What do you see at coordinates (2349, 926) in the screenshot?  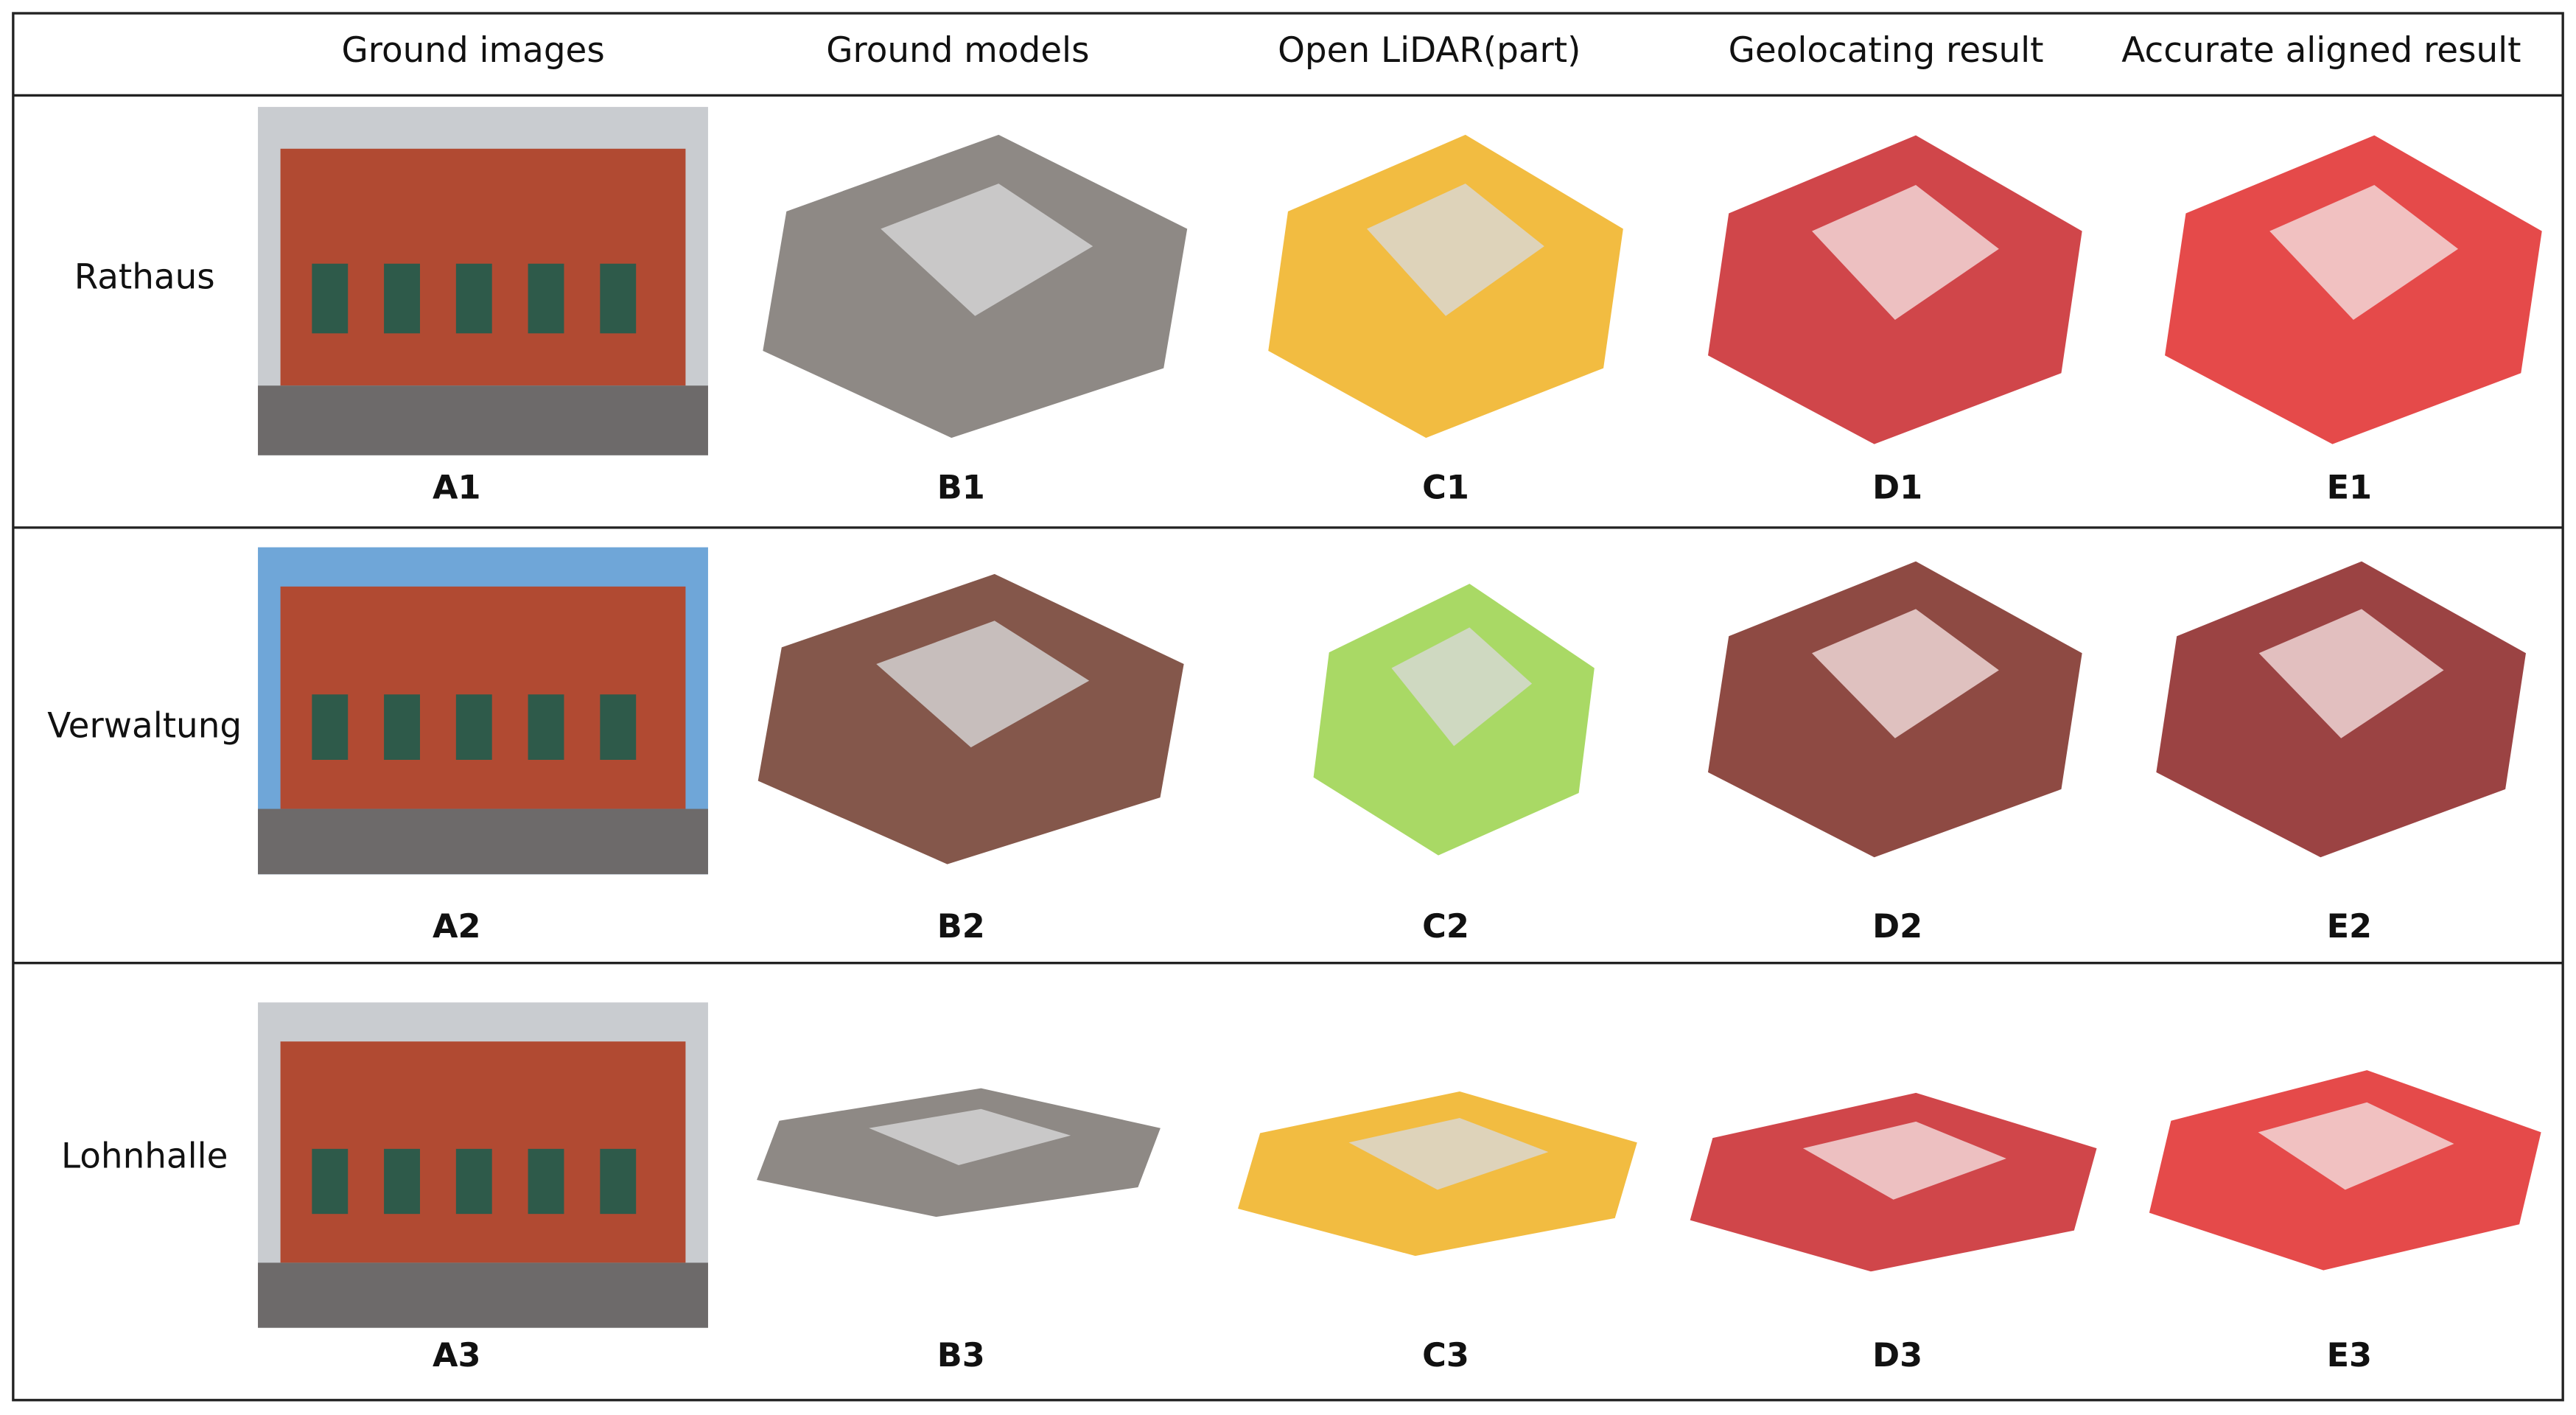 I see `image-caption: E2` at bounding box center [2349, 926].